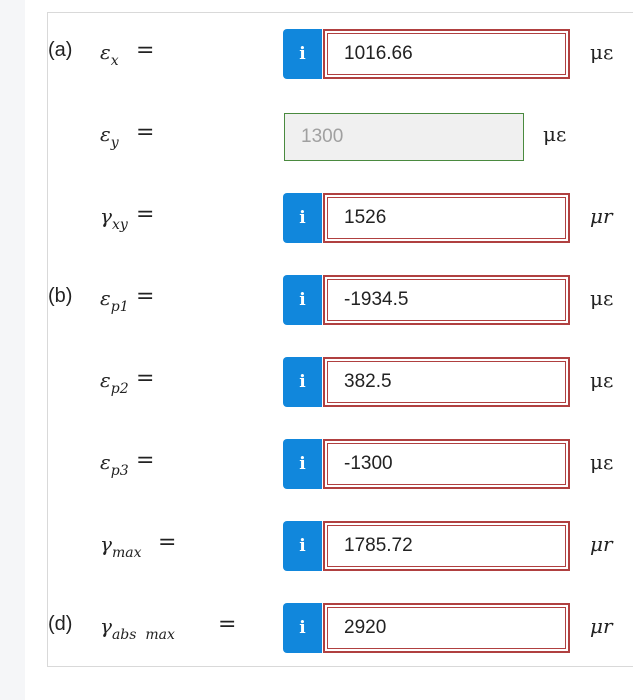 The image size is (633, 700). Describe the element at coordinates (109, 54) in the screenshot. I see `symbol: εx` at that location.